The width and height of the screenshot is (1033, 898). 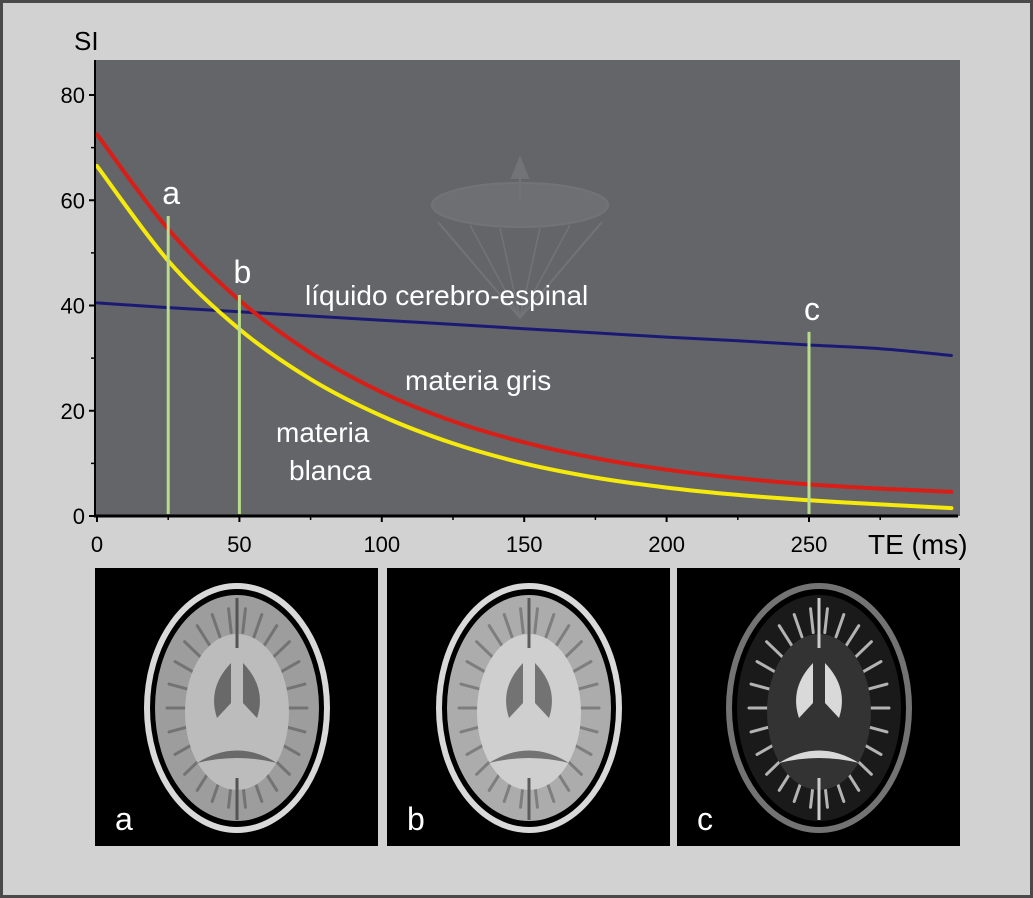 I want to click on mri-panel-c: c, so click(x=818, y=707).